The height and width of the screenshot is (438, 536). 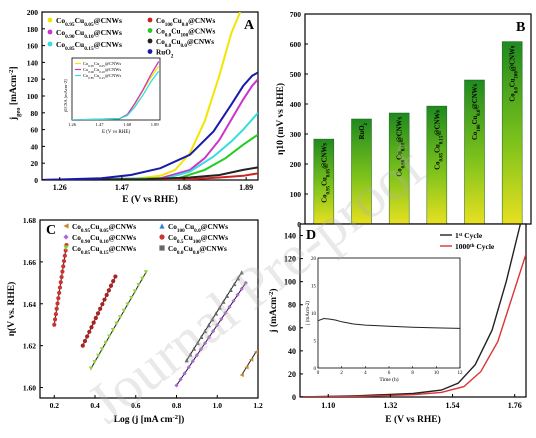 I want to click on inset-x-tick: 1.47, so click(x=100, y=124).